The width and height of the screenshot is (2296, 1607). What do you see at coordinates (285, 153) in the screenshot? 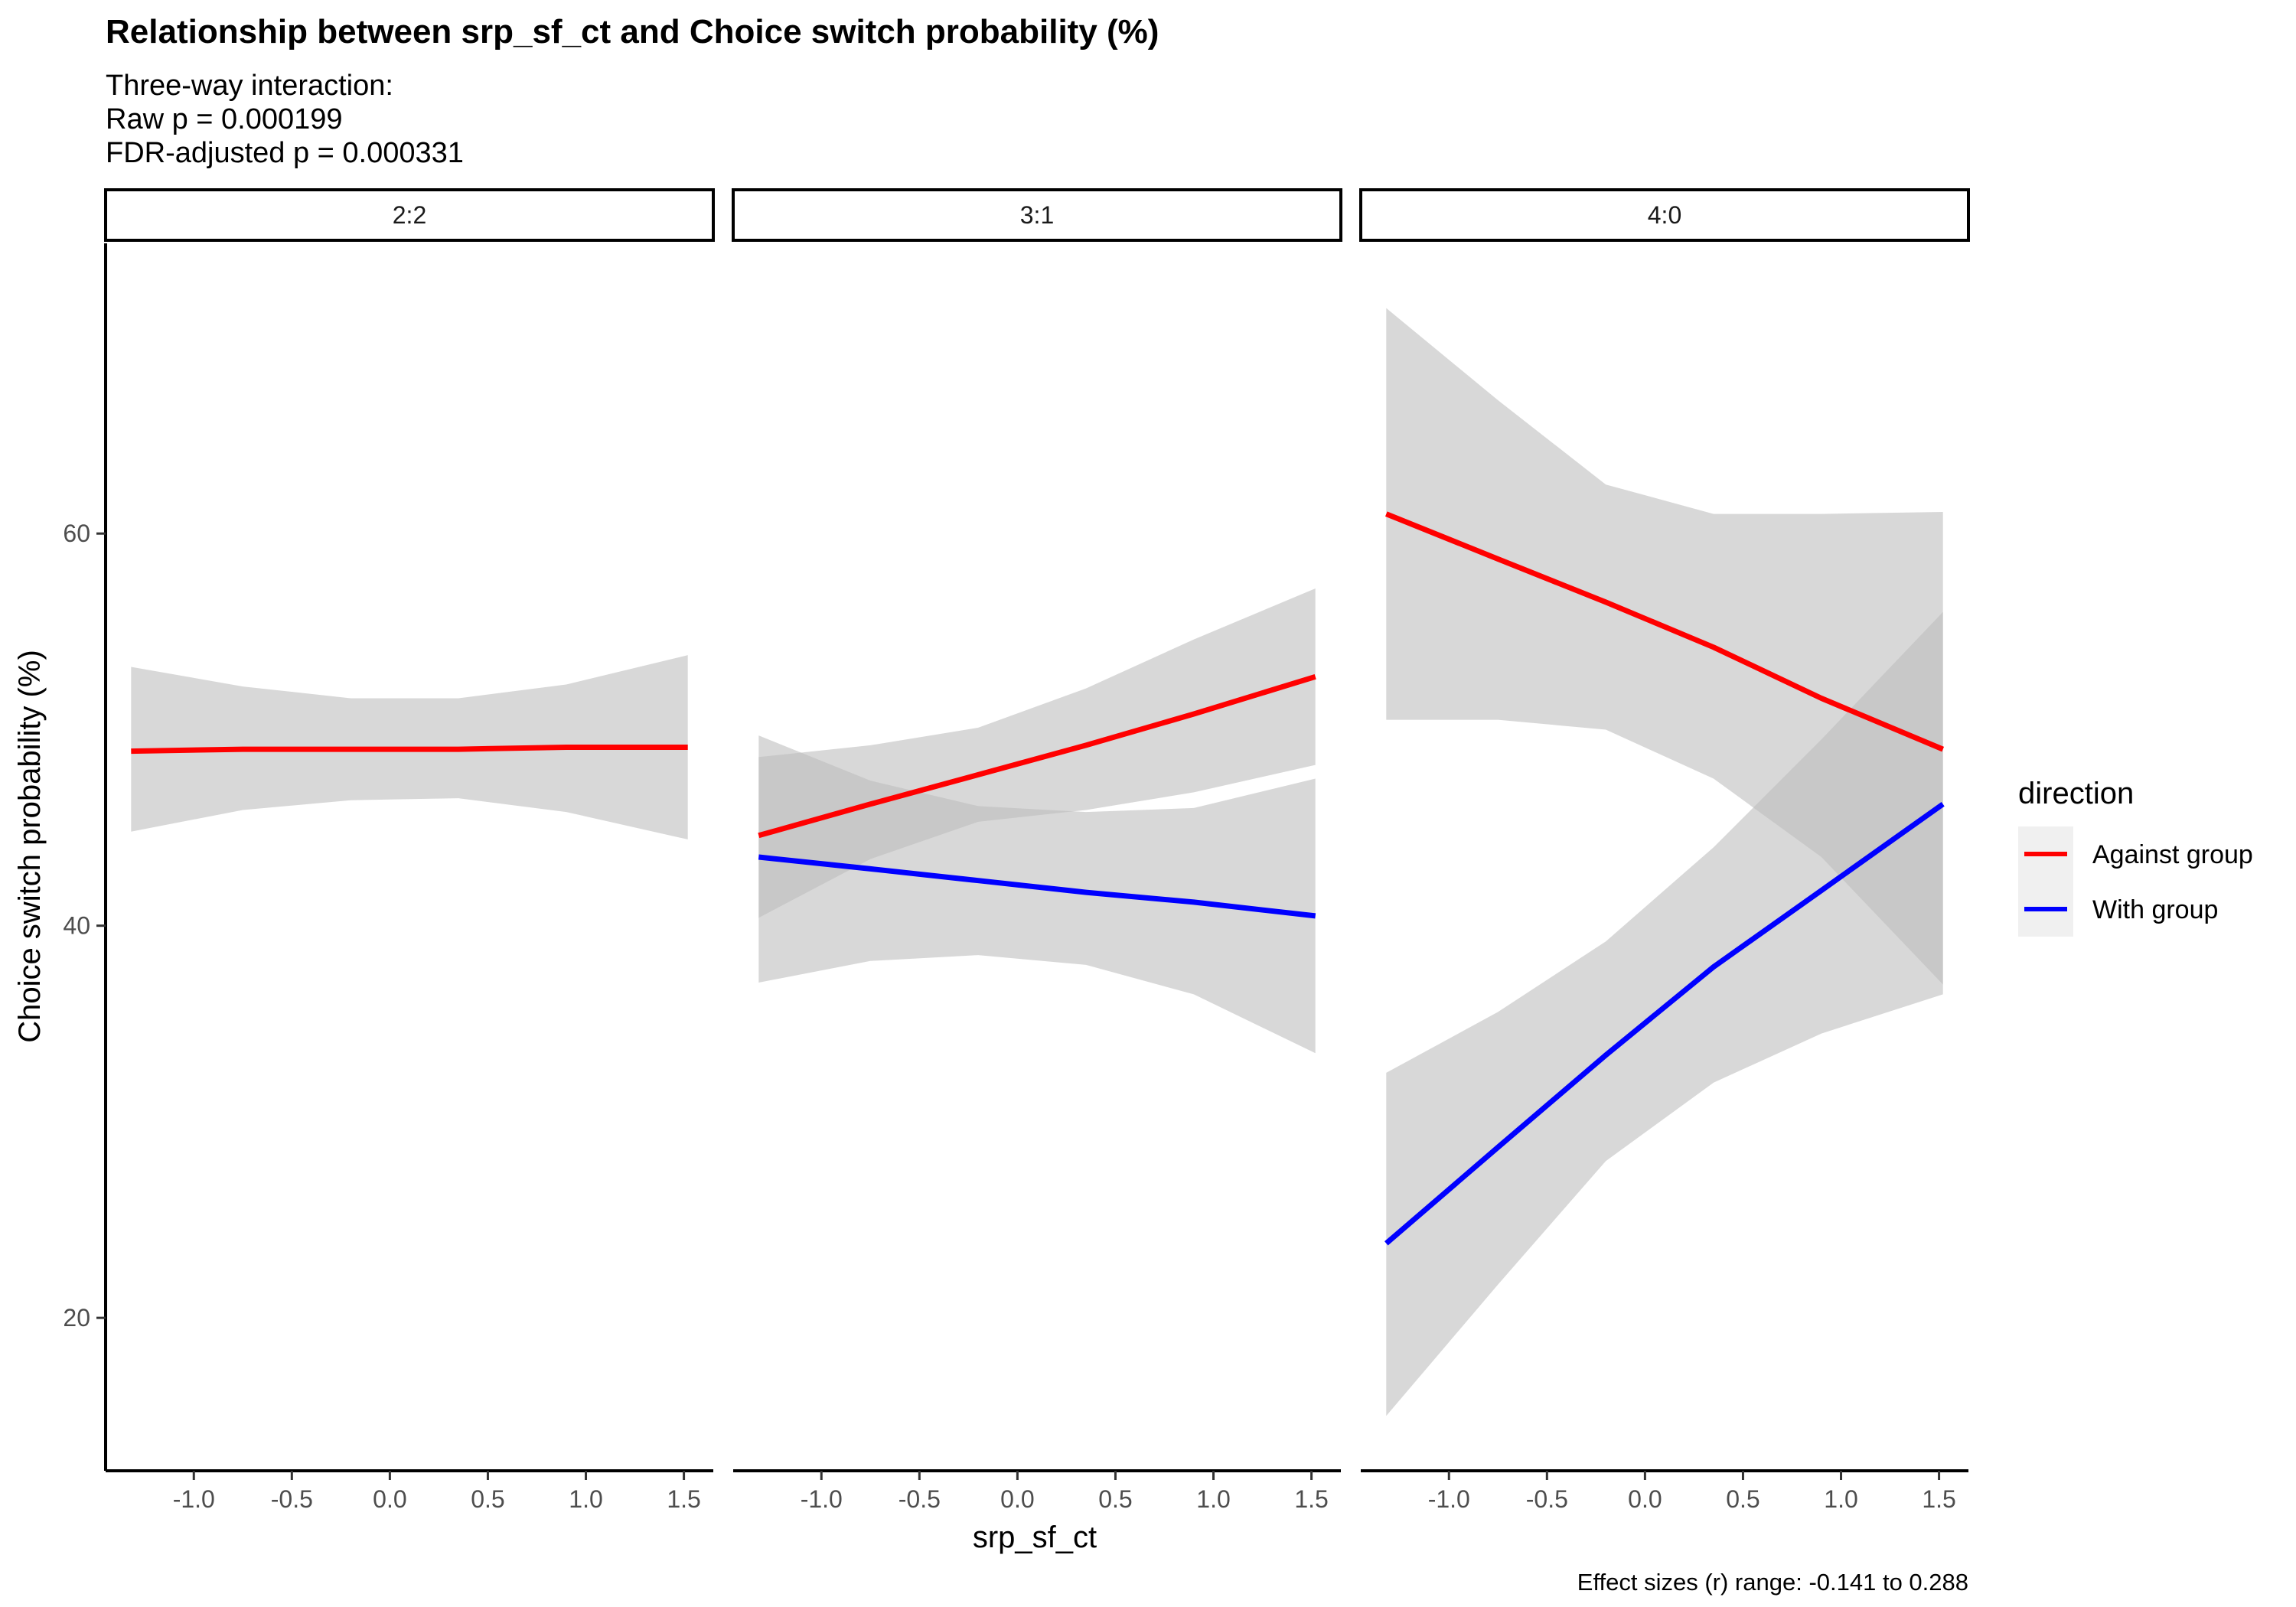
I see `subtitle-line-3: FDR-adjusted p = 0.000331` at bounding box center [285, 153].